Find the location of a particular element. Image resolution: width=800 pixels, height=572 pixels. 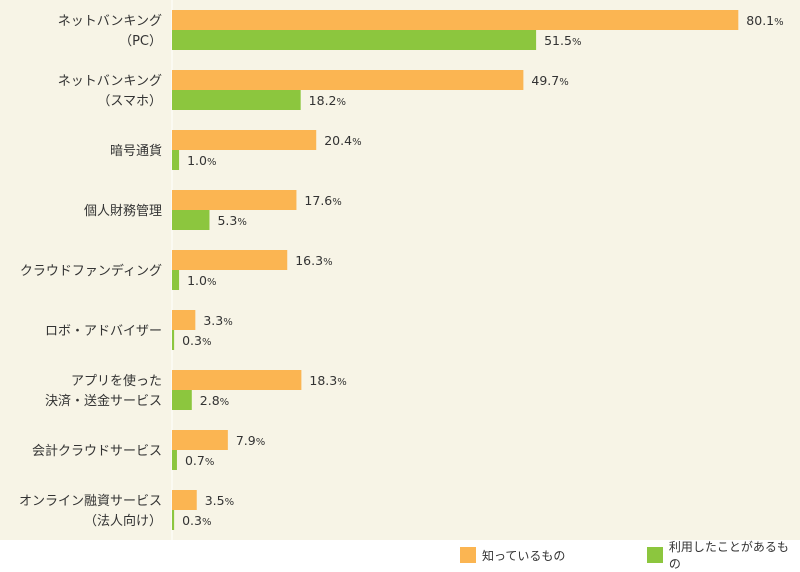

data-label-used: 0.7% is located at coordinates (199, 460).